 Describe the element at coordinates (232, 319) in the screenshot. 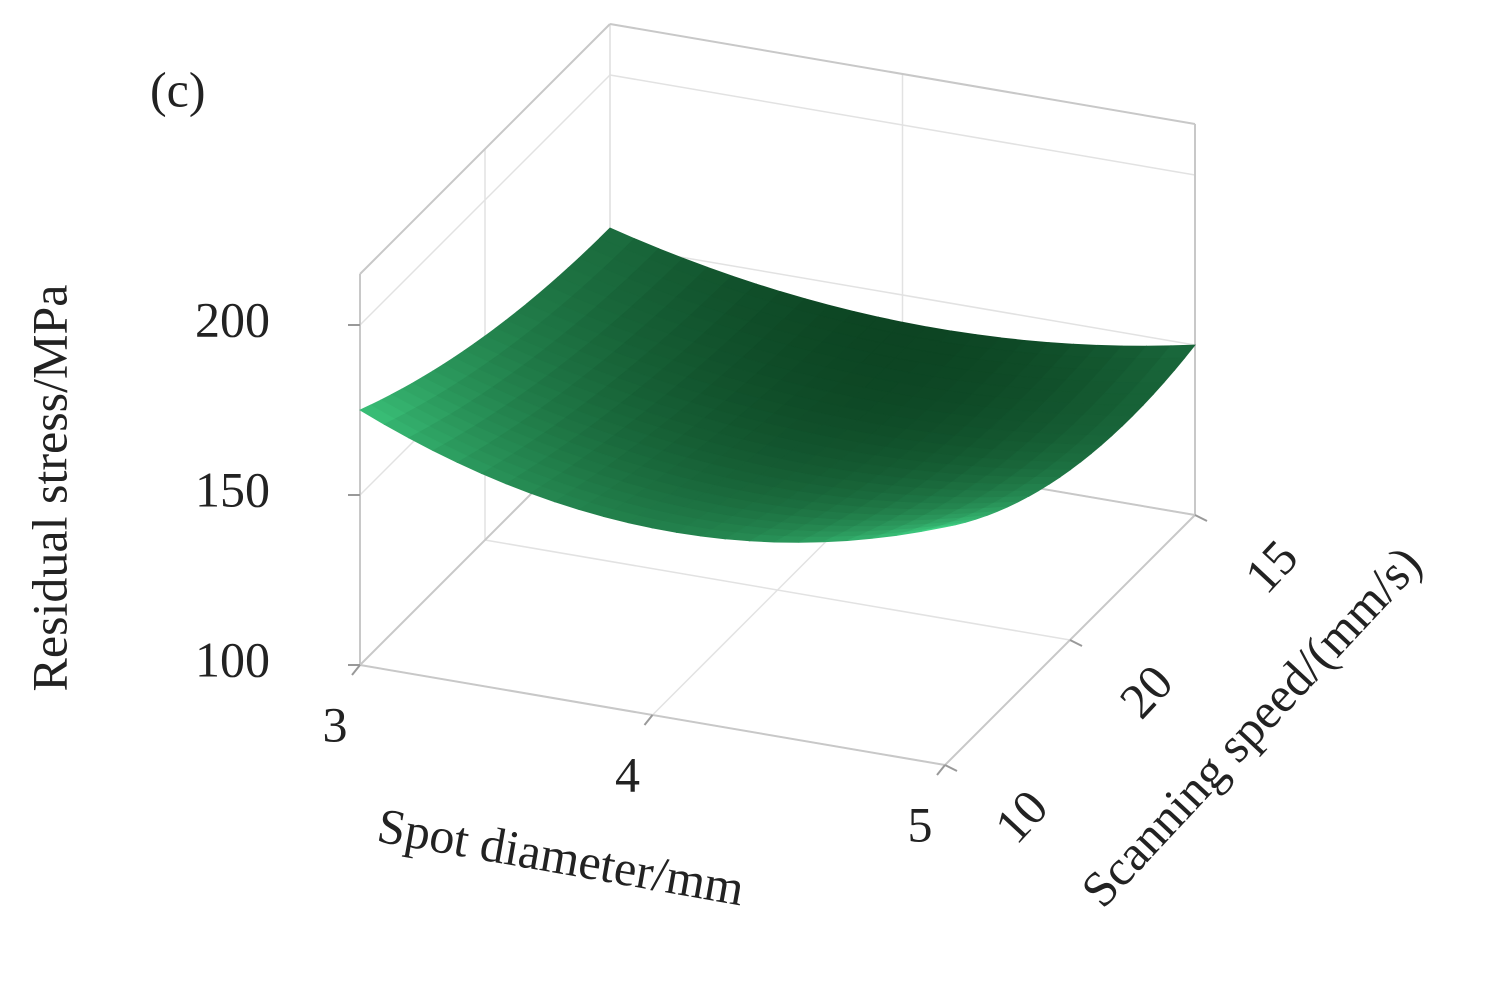

I see `z-tick-label: 200` at that location.